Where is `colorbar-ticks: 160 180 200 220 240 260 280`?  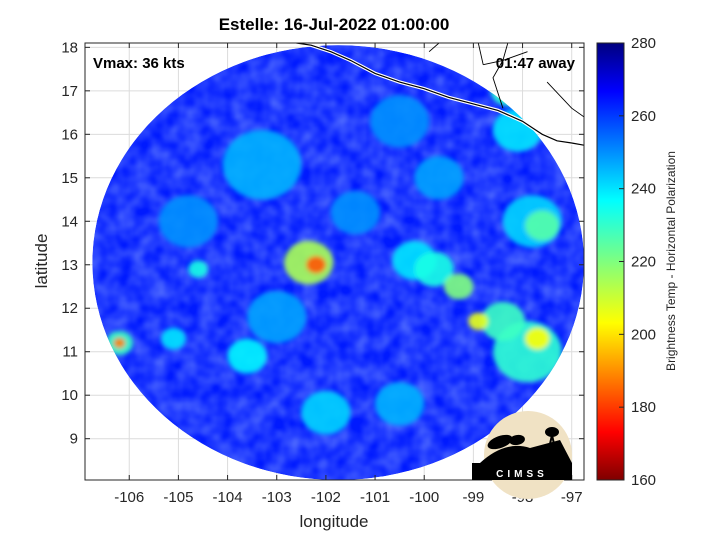 colorbar-ticks: 160 180 200 220 240 260 280 is located at coordinates (637, 262).